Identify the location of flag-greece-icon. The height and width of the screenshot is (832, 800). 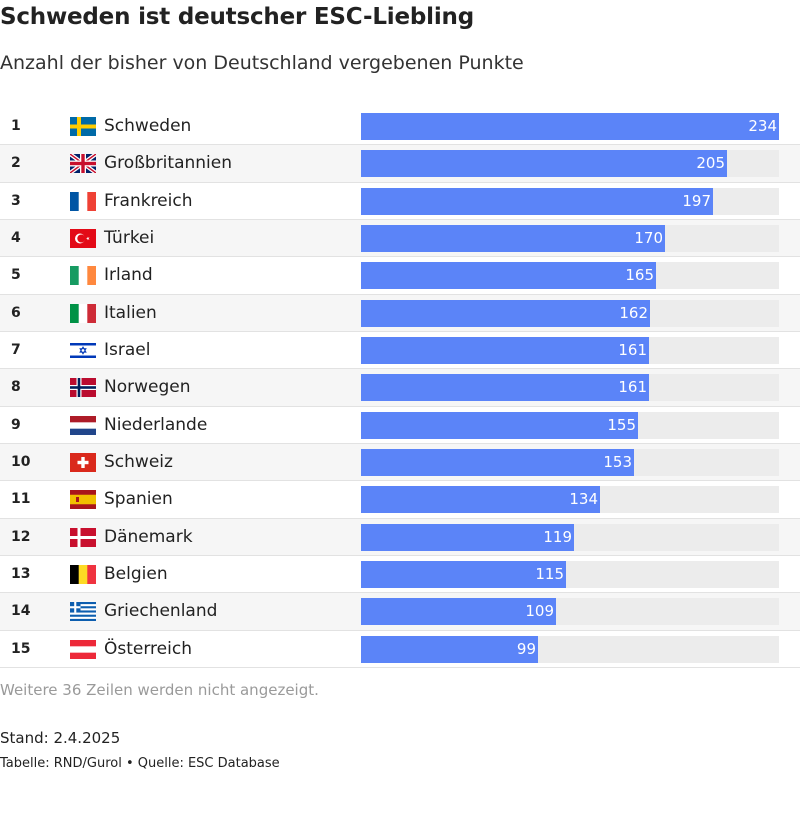
(83, 612).